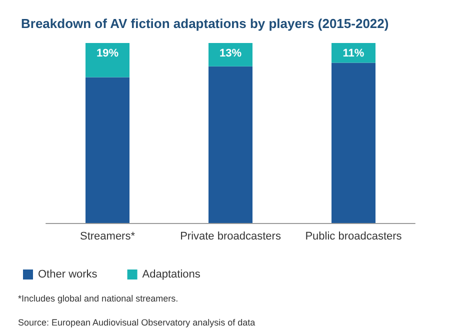  What do you see at coordinates (108, 236) in the screenshot?
I see `x-tick-label: Streamers*` at bounding box center [108, 236].